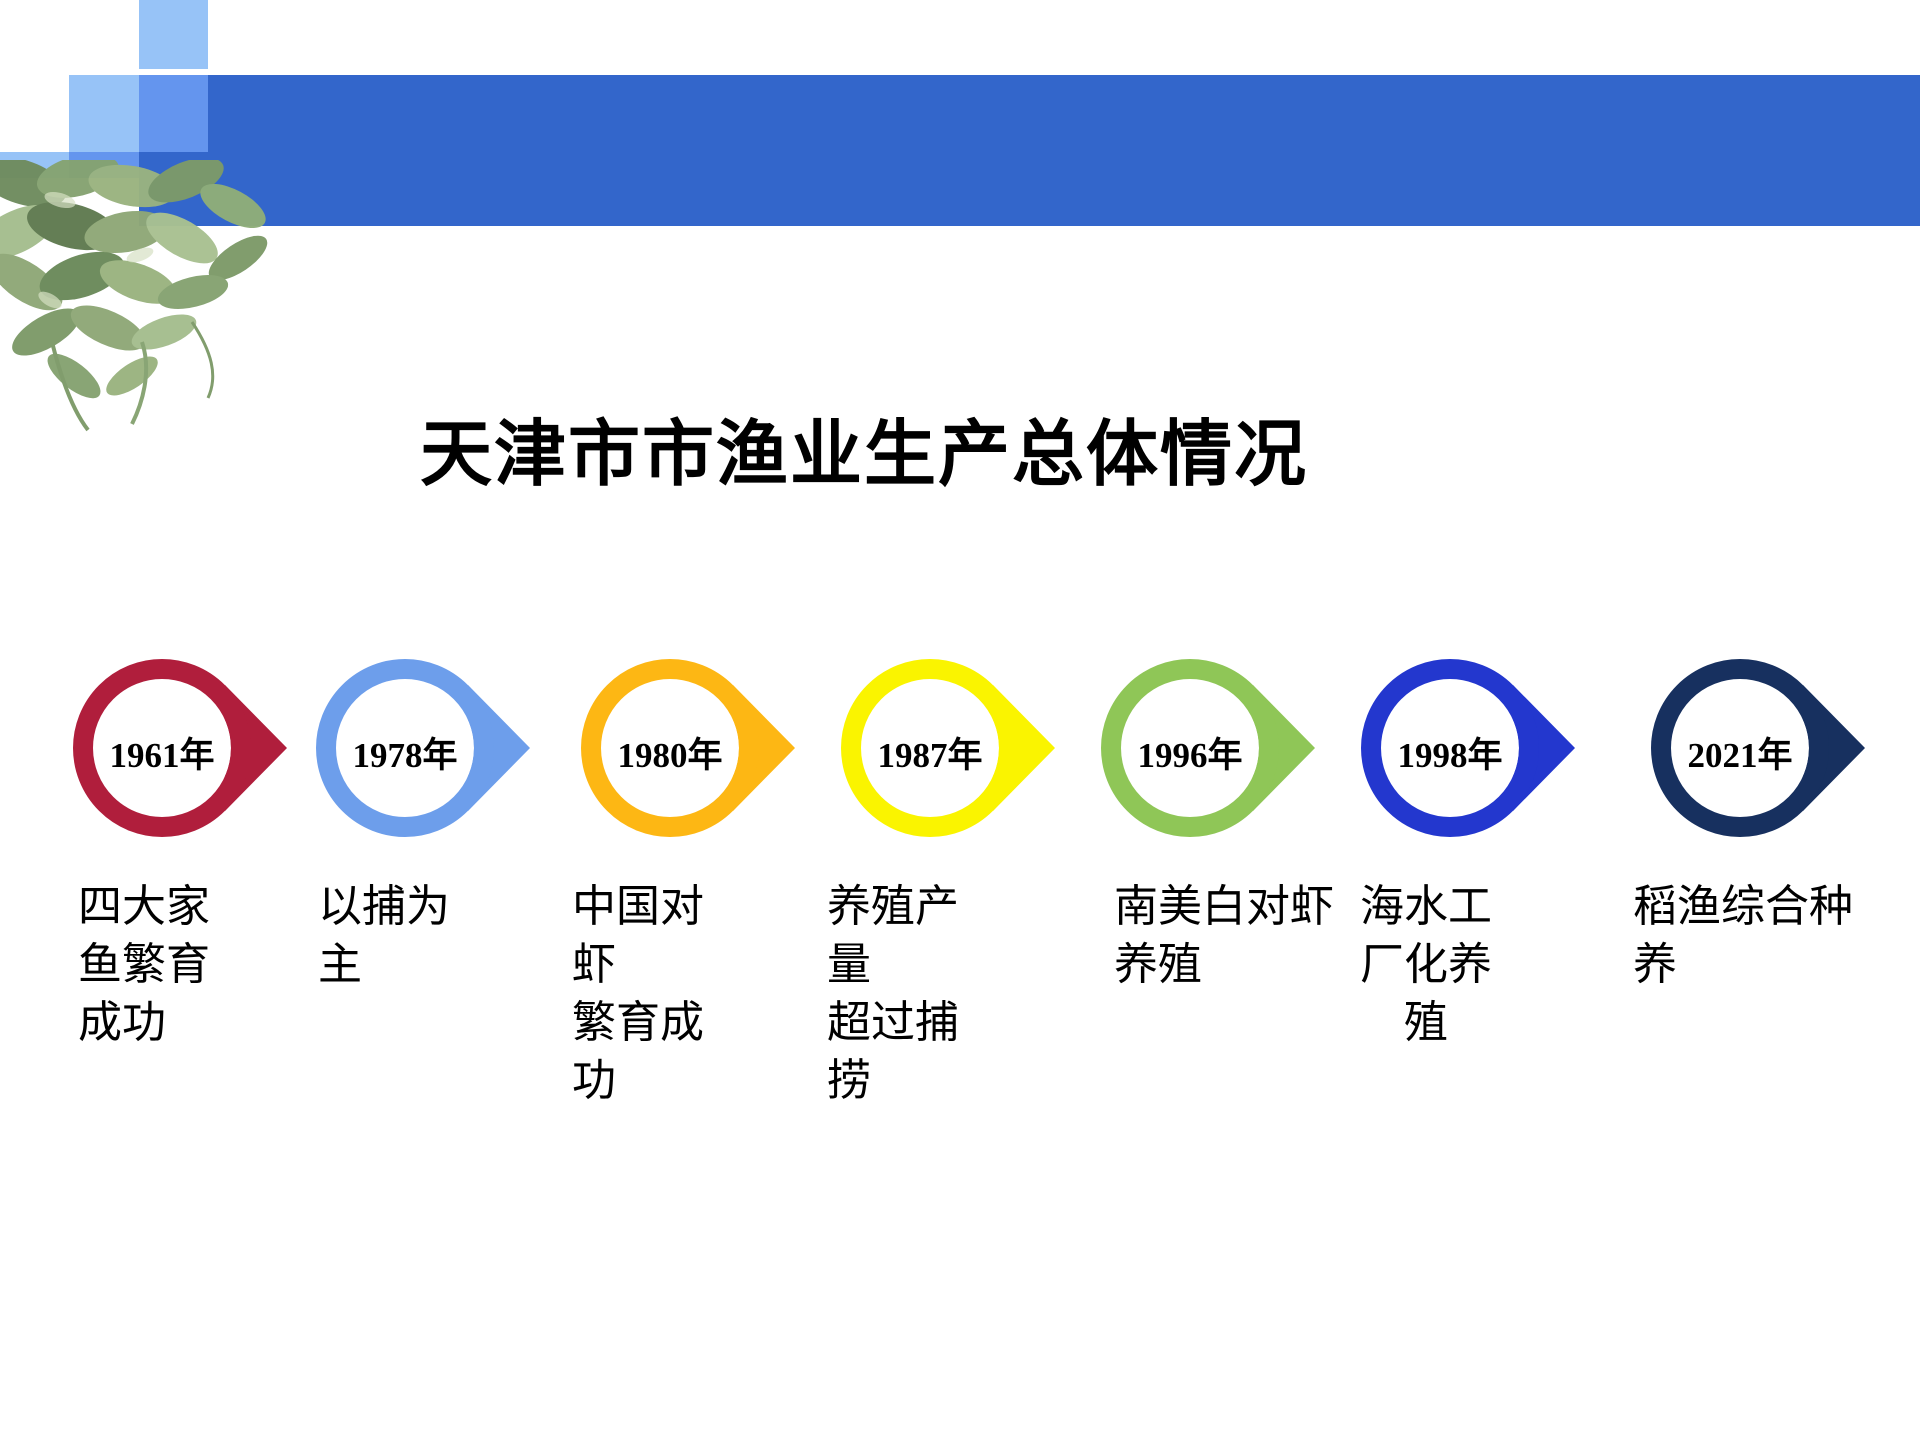 This screenshot has width=1920, height=1440. Describe the element at coordinates (1740, 755) in the screenshot. I see `timeline-year-label: 2021年` at that location.